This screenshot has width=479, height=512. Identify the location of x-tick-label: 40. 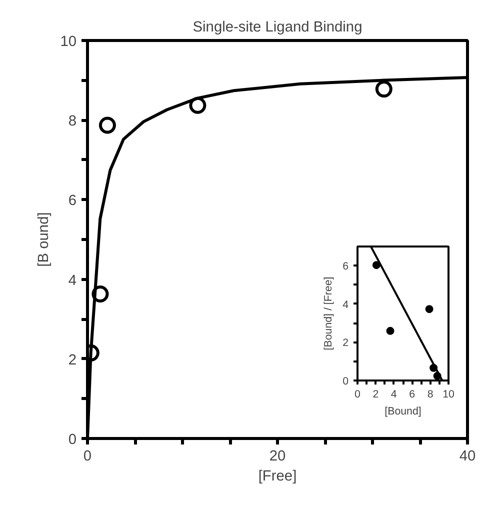
(467, 456).